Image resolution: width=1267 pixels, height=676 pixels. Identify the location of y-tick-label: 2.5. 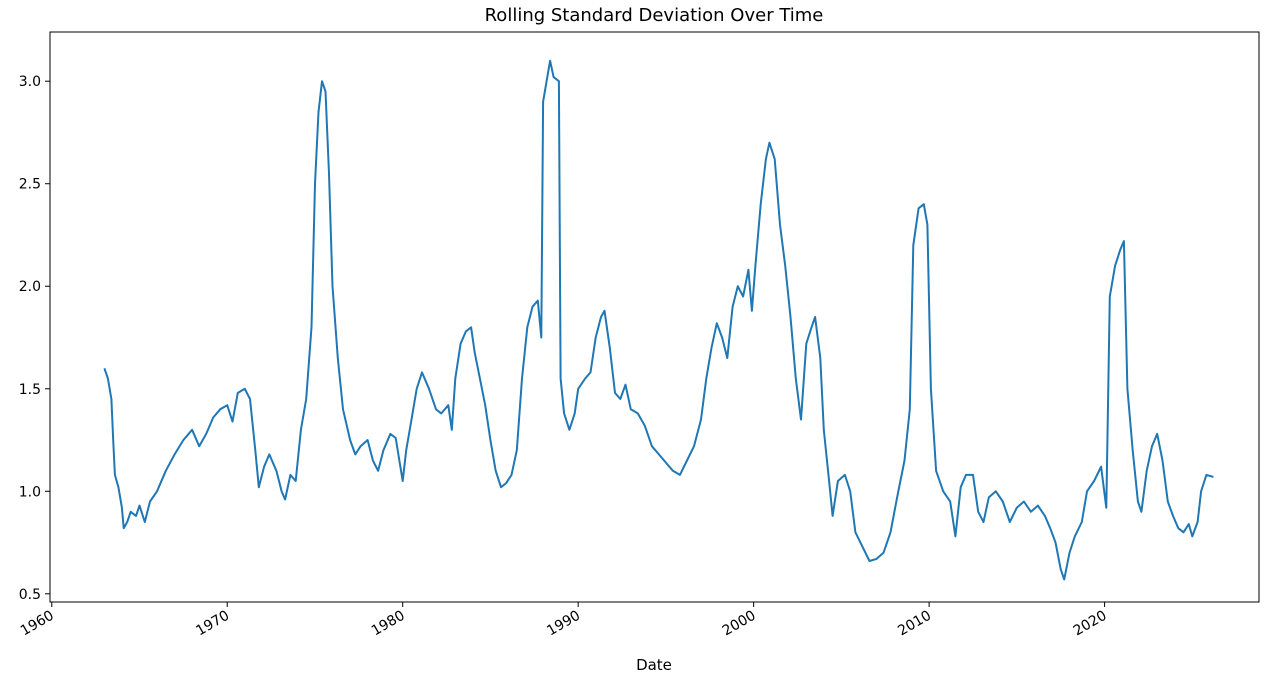
(30, 185).